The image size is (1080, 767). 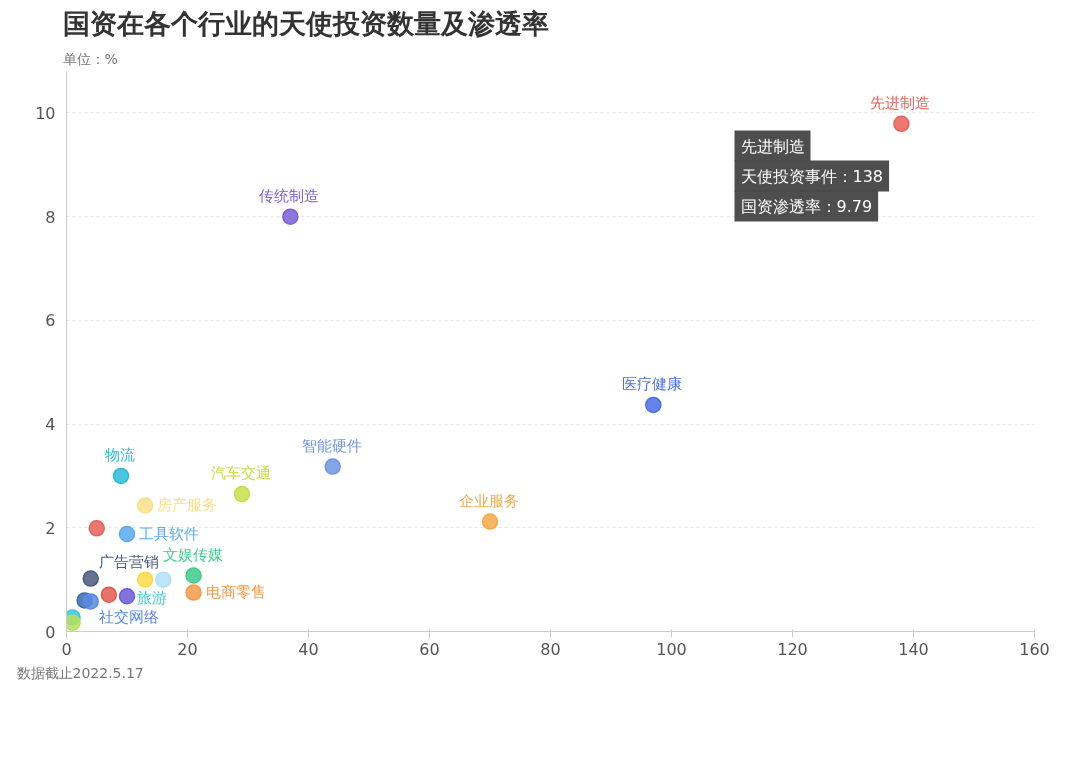 What do you see at coordinates (120, 454) in the screenshot?
I see `series-label: 物流` at bounding box center [120, 454].